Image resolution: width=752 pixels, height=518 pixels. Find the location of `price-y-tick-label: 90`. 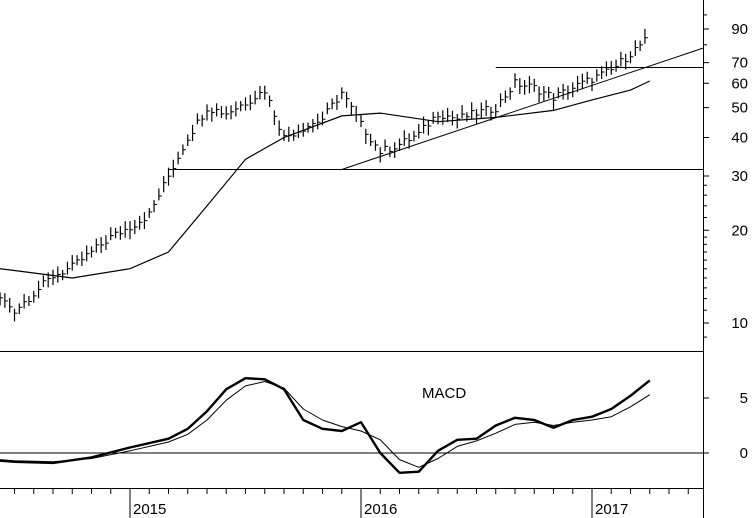

price-y-tick-label: 90 is located at coordinates (739, 29).